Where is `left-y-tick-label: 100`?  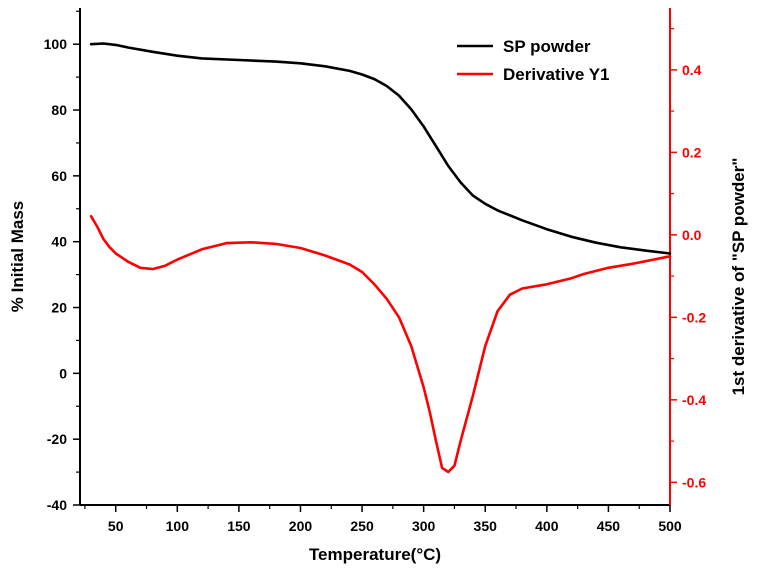 left-y-tick-label: 100 is located at coordinates (56, 44).